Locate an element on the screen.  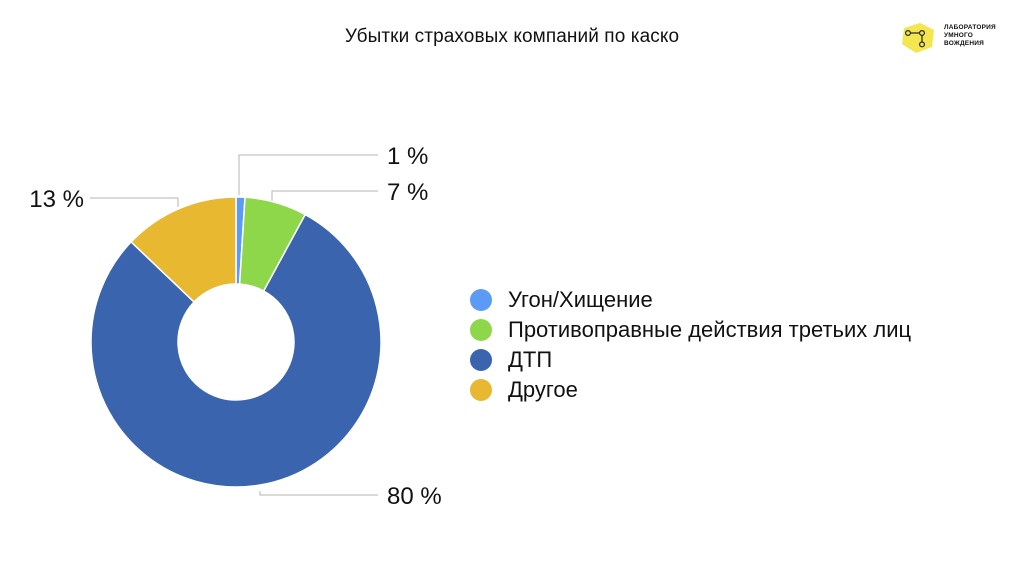
legend-item: ДТП is located at coordinates (690, 360).